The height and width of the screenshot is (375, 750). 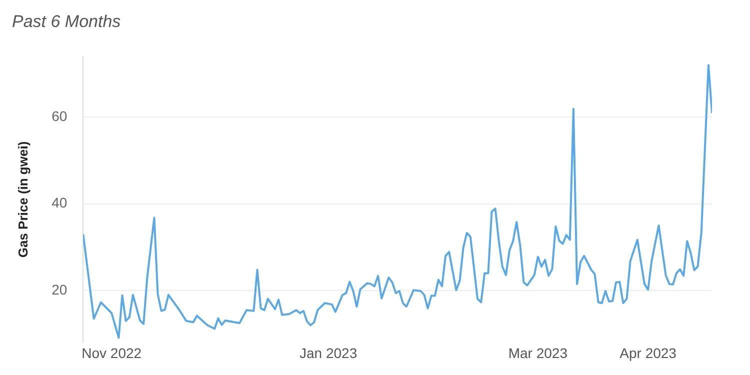 What do you see at coordinates (112, 352) in the screenshot?
I see `x-tick-label: Nov 2022` at bounding box center [112, 352].